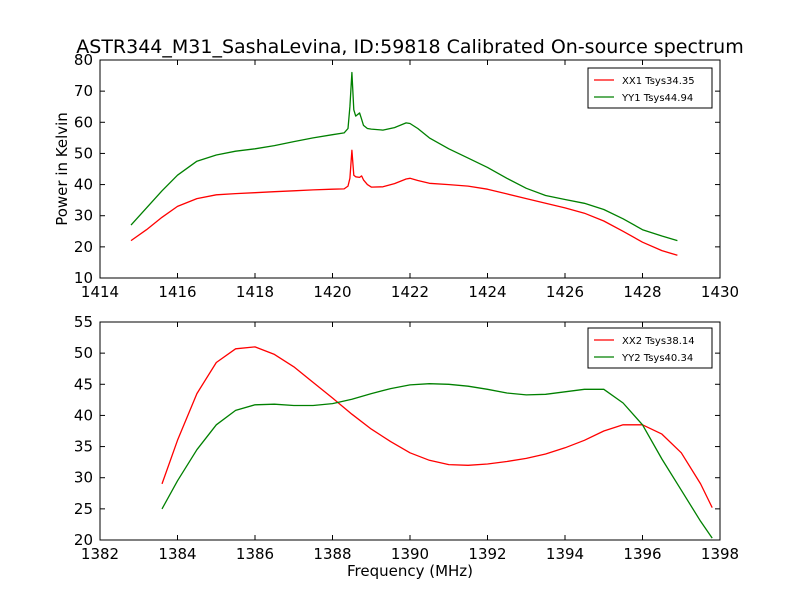 The width and height of the screenshot is (800, 600). Describe the element at coordinates (720, 554) in the screenshot. I see `x-tick-label: 1398` at that location.